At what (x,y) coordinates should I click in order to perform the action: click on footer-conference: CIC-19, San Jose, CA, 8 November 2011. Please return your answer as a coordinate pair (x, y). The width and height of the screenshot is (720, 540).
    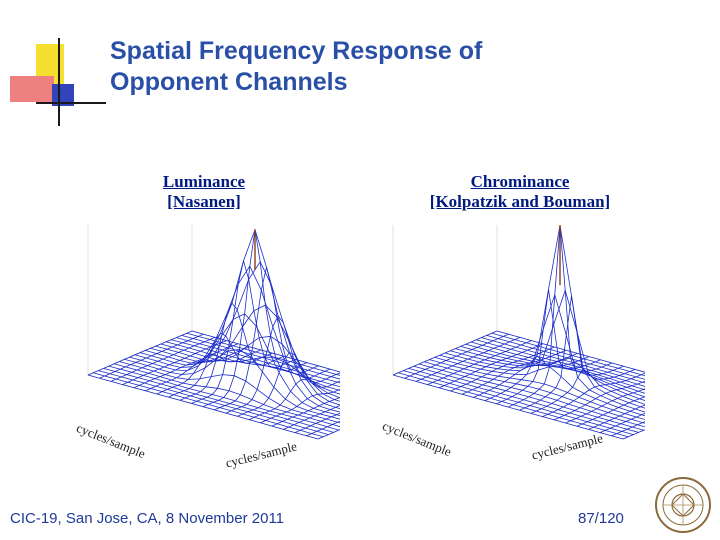
    Looking at the image, I should click on (147, 518).